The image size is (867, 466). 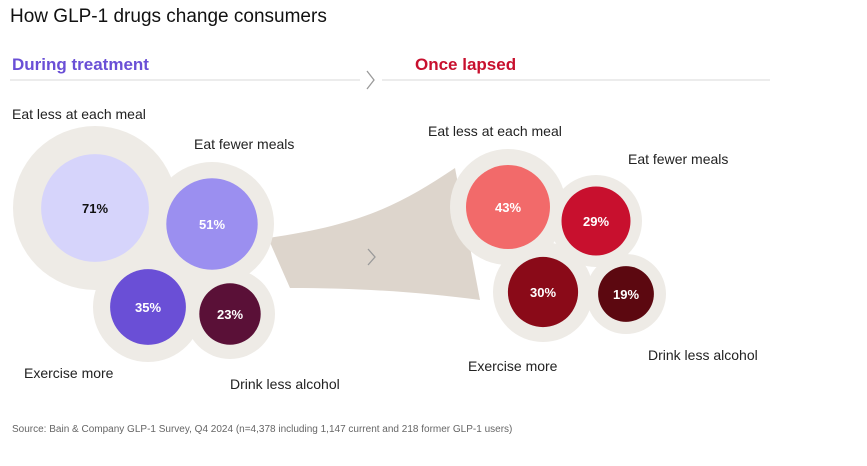 What do you see at coordinates (371, 257) in the screenshot?
I see `funnel-chevron-icon` at bounding box center [371, 257].